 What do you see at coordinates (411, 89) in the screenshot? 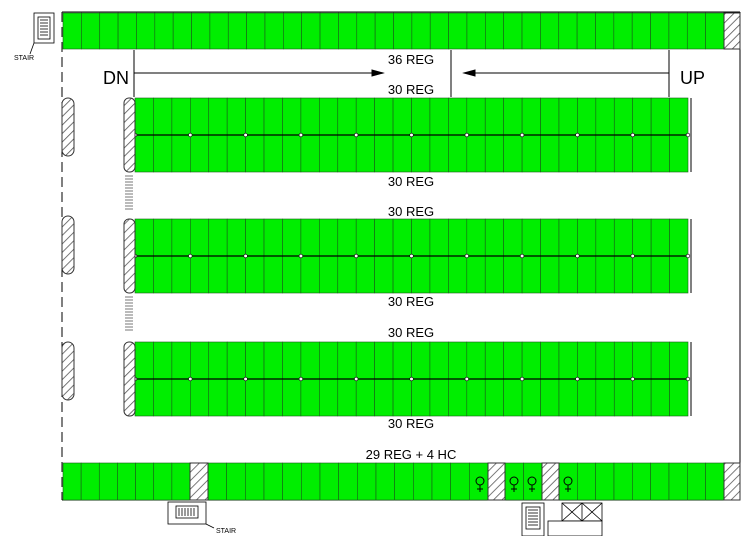
I see `row-label-double-1-top: 30 REG` at bounding box center [411, 89].